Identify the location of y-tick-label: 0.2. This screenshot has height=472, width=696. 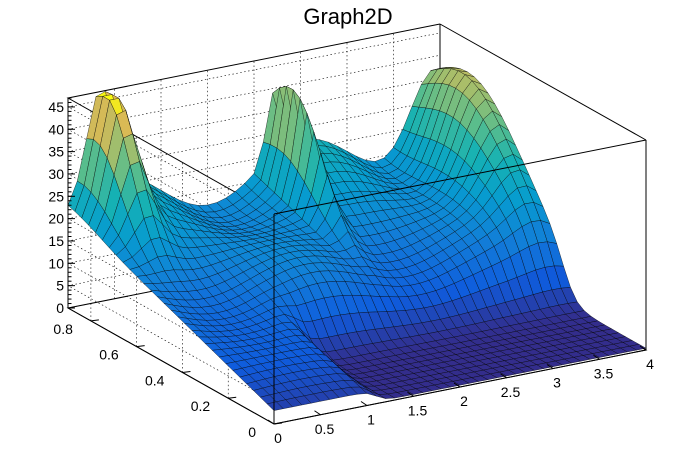
(201, 406).